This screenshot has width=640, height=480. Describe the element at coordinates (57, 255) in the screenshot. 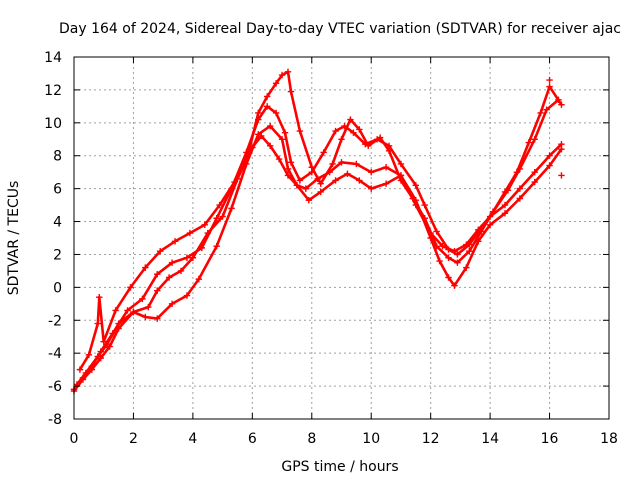

I see `y-tick-label: 2` at that location.